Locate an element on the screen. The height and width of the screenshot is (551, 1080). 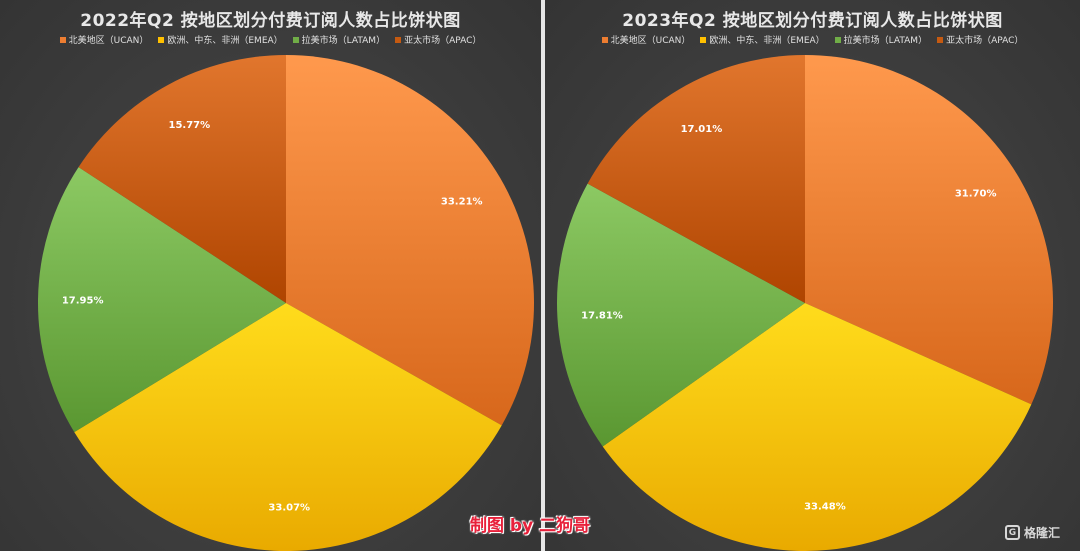
chart-title: 2023年Q2 按地区划分付费订阅人数占比饼状图 is located at coordinates (812, 21).